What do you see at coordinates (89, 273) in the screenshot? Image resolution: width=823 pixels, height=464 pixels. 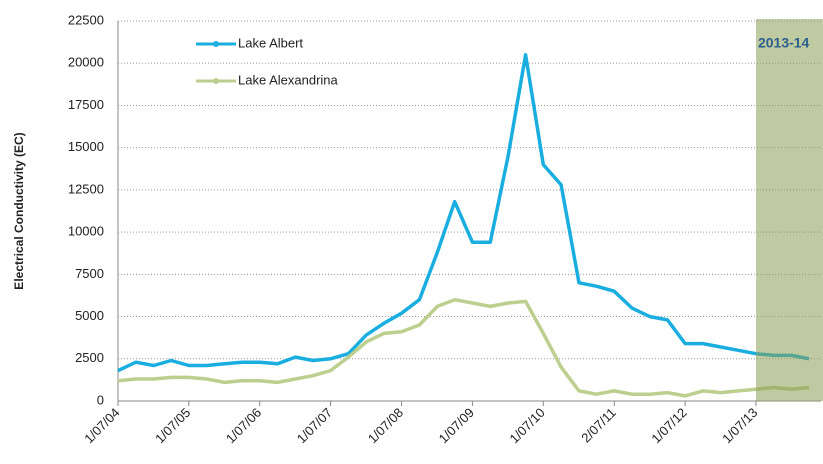 I see `y-tick-label: 7500` at bounding box center [89, 273].